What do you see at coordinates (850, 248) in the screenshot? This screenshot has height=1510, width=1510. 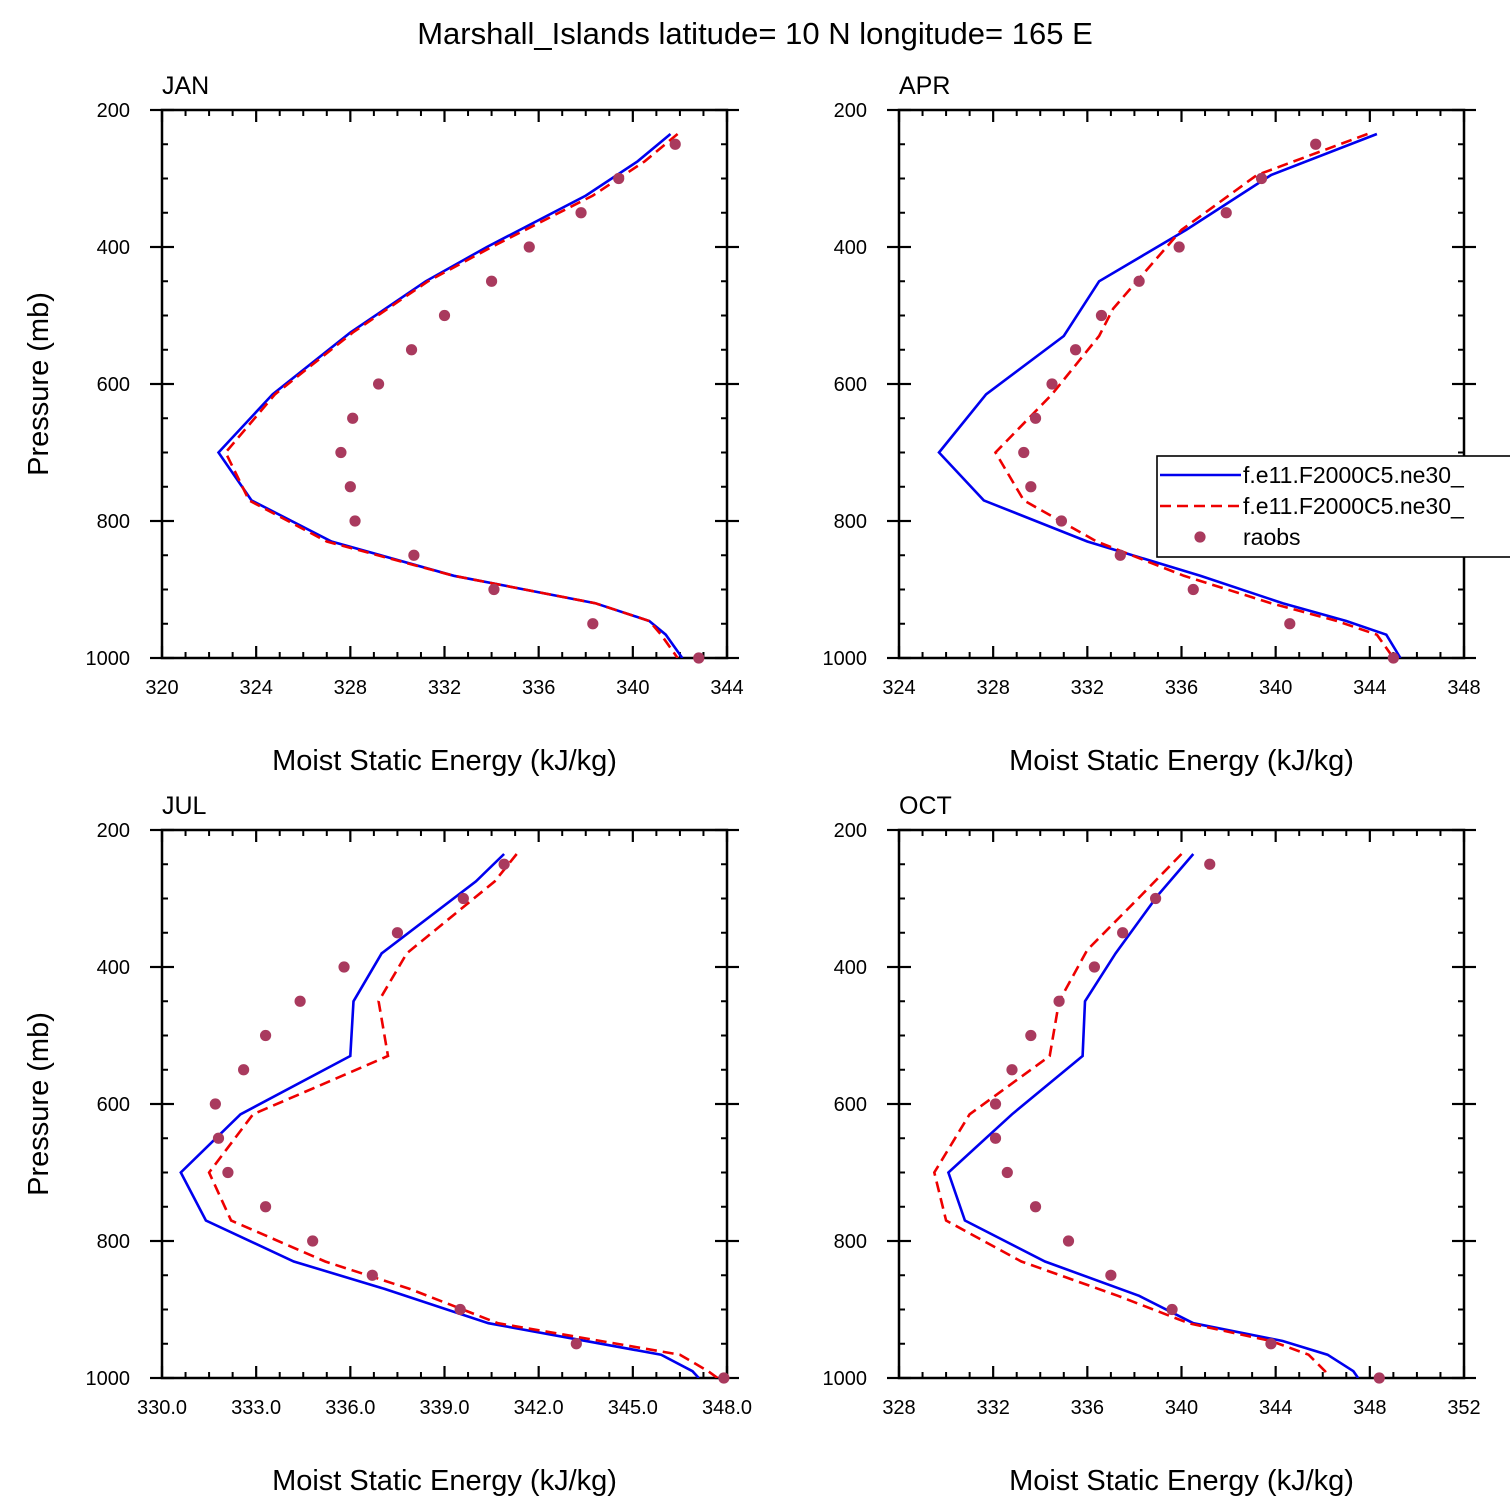 I see `y-tick-label: 400` at bounding box center [850, 248].